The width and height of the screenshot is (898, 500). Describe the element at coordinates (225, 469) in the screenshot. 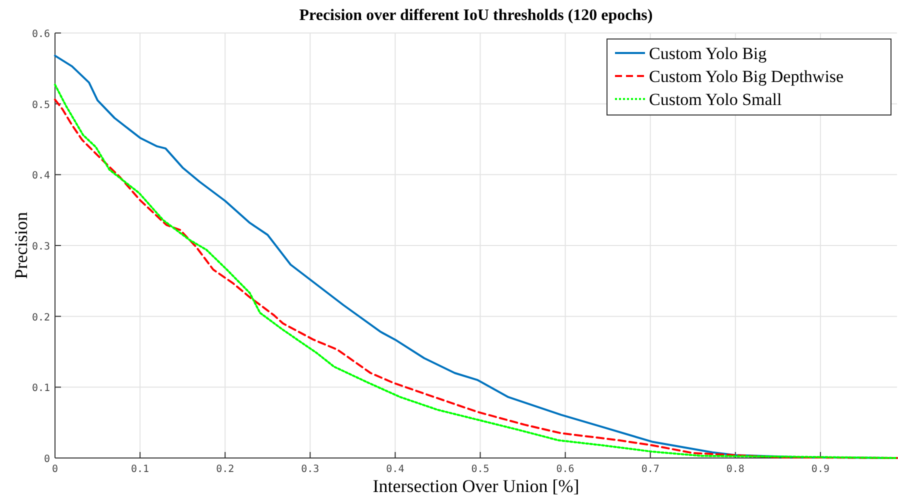

I see `x-tick-label: 0.2` at that location.